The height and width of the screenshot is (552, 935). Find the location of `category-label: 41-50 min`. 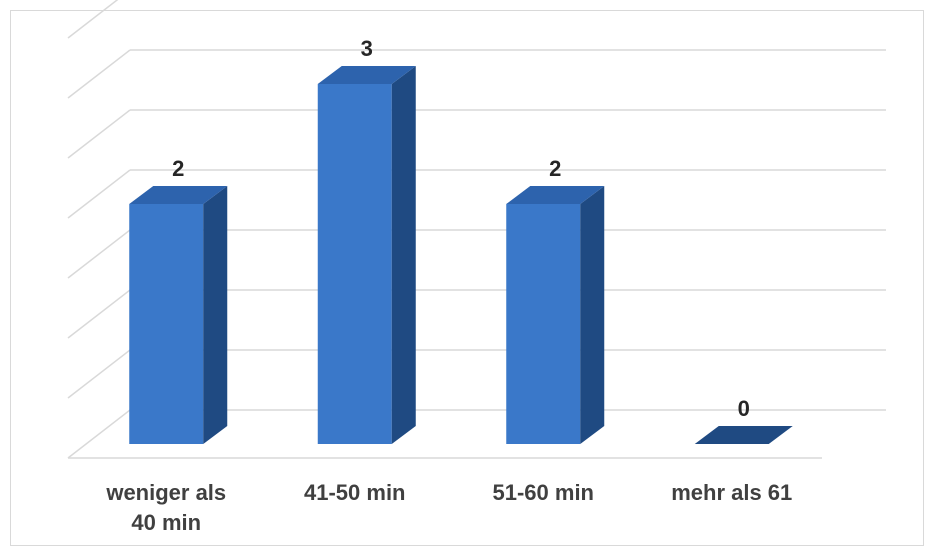

category-label: 41-50 min is located at coordinates (355, 492).